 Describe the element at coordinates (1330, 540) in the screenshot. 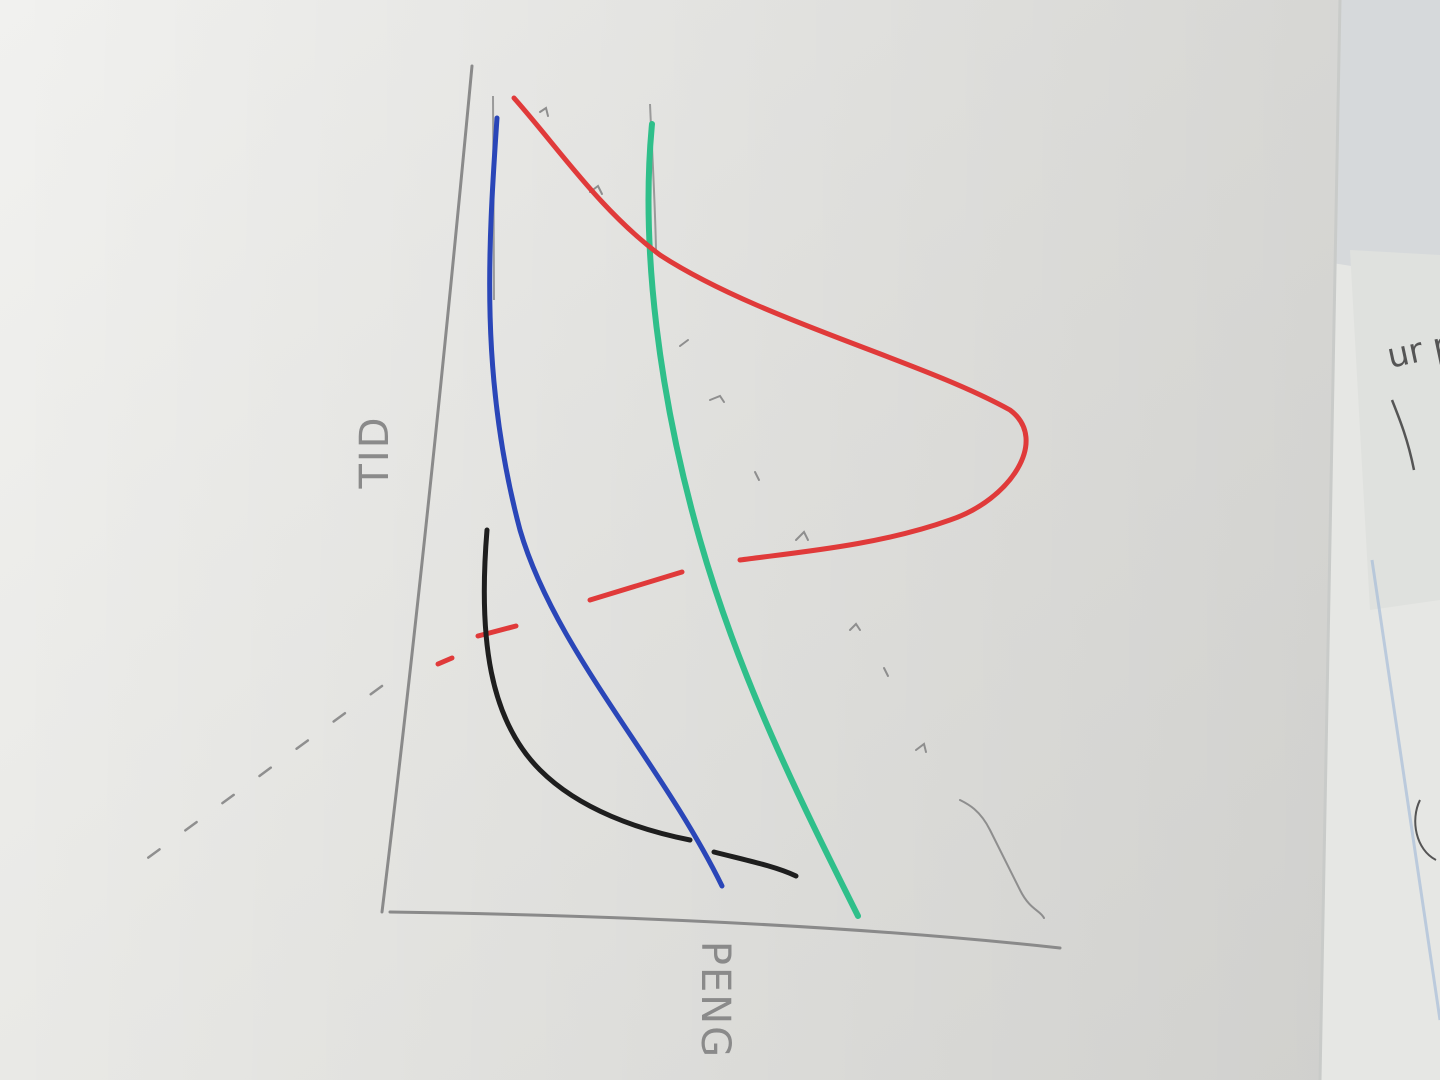

I see `paper-edge` at that location.